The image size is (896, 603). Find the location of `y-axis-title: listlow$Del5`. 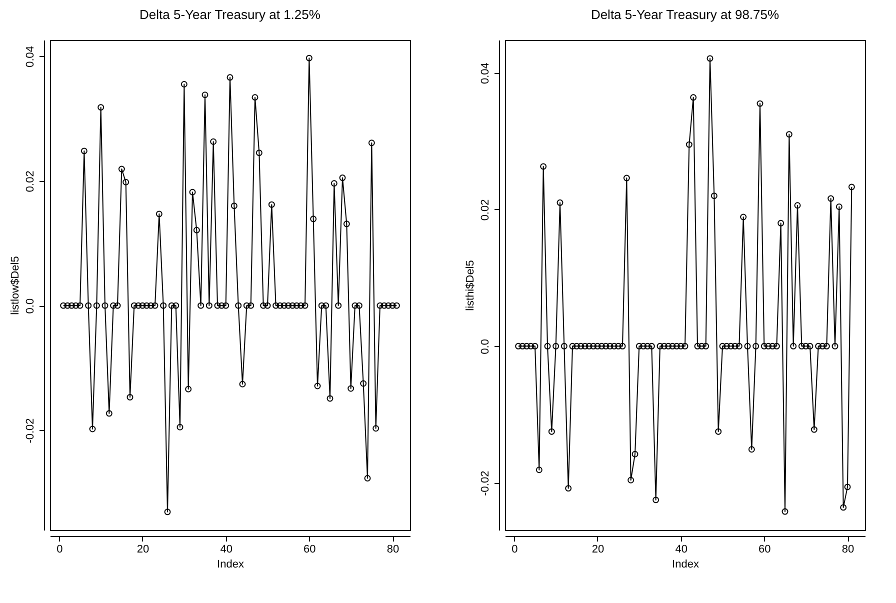

y-axis-title: listlow$Del5 is located at coordinates (16, 285).